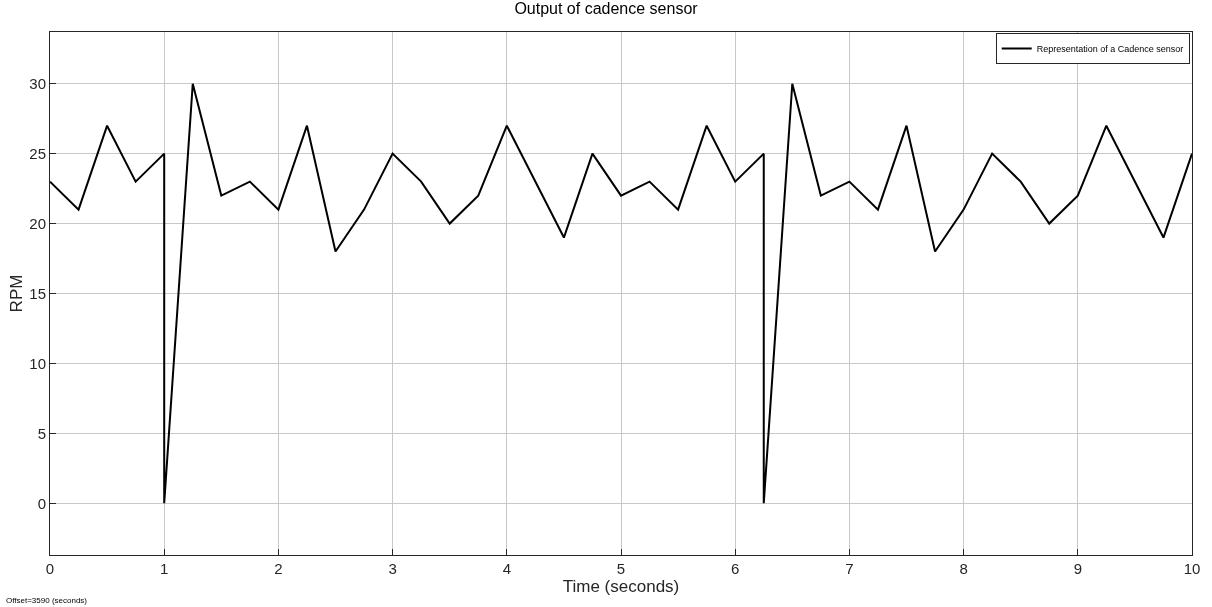  What do you see at coordinates (37, 153) in the screenshot?
I see `y-tick-label: 25` at bounding box center [37, 153].